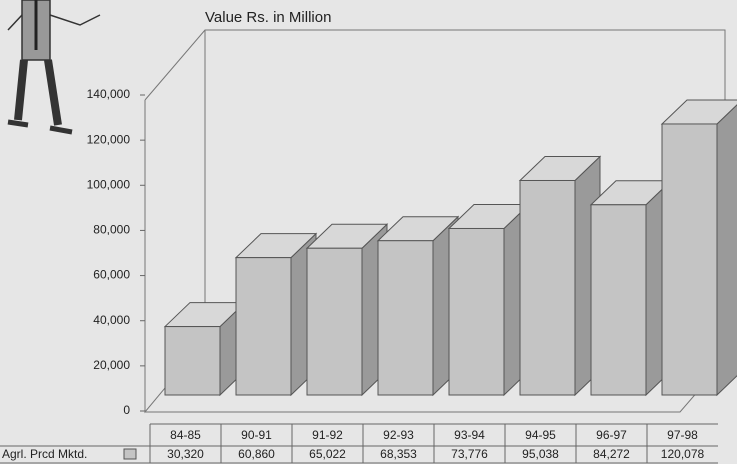 The height and width of the screenshot is (464, 737). I want to click on y-tick-label: 120,000, so click(109, 139).